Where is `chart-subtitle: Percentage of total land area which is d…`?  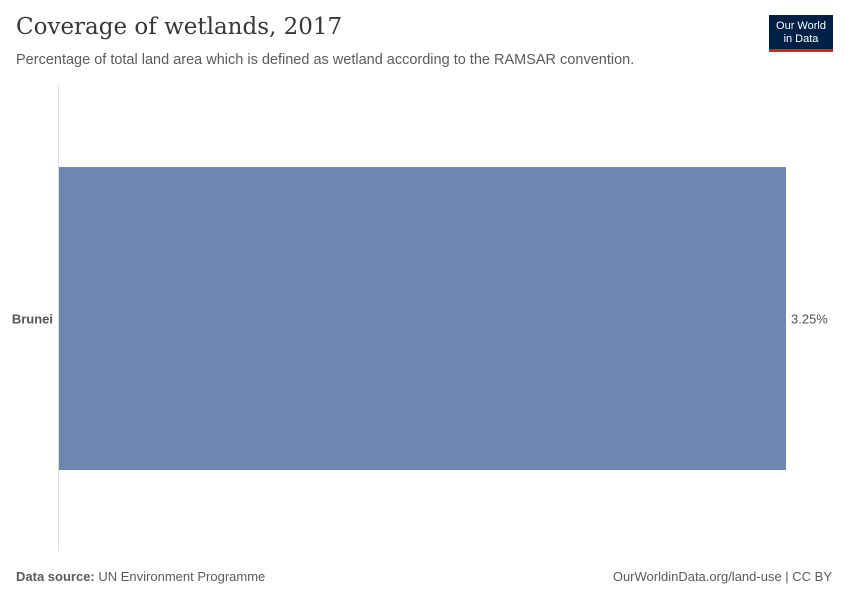
chart-subtitle: Percentage of total land area which is d… is located at coordinates (325, 60).